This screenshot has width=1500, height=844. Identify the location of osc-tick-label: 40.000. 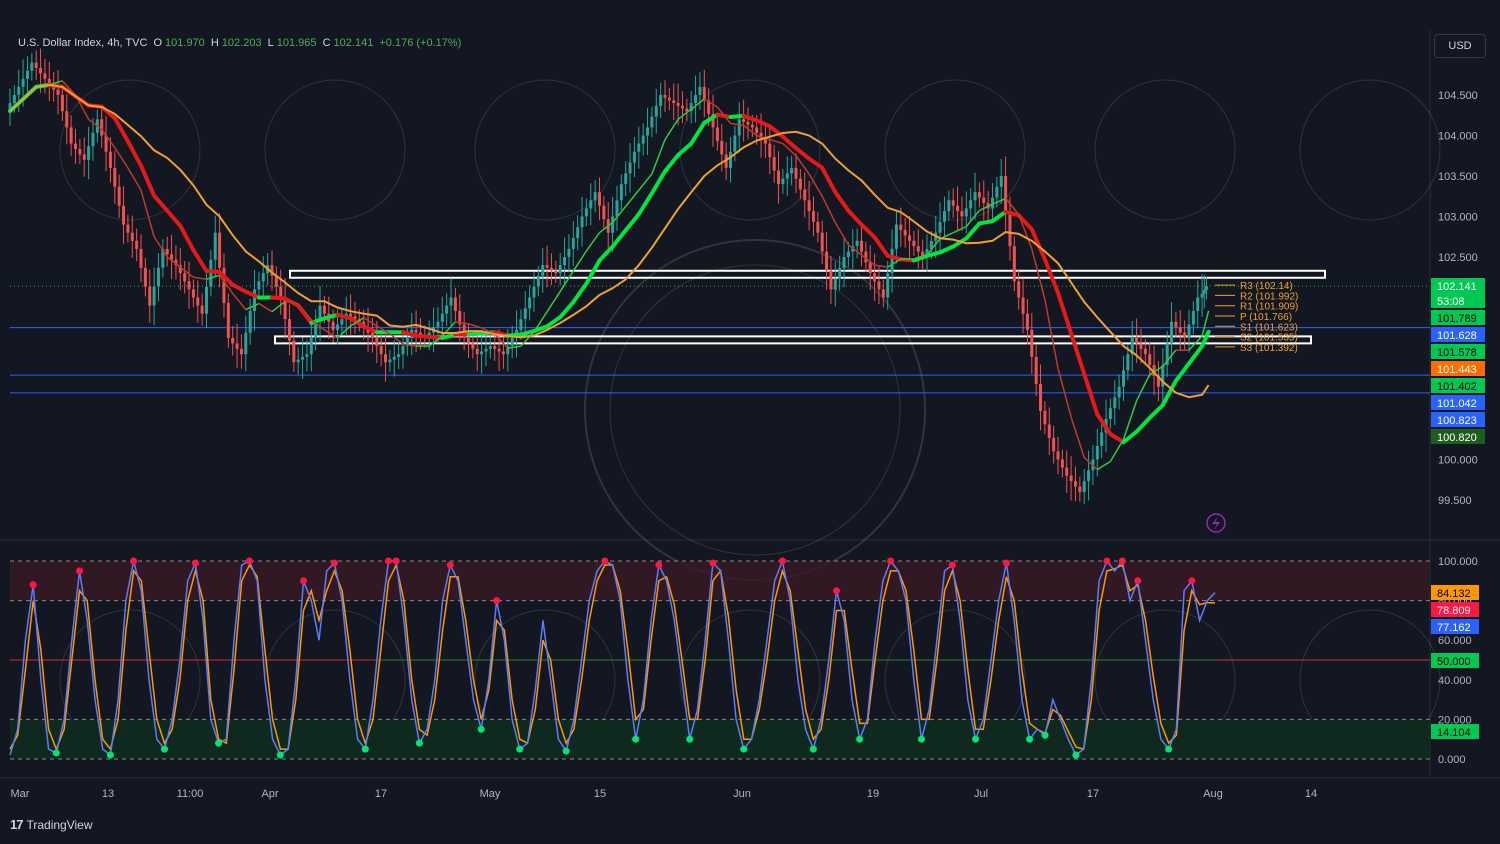
(1455, 681).